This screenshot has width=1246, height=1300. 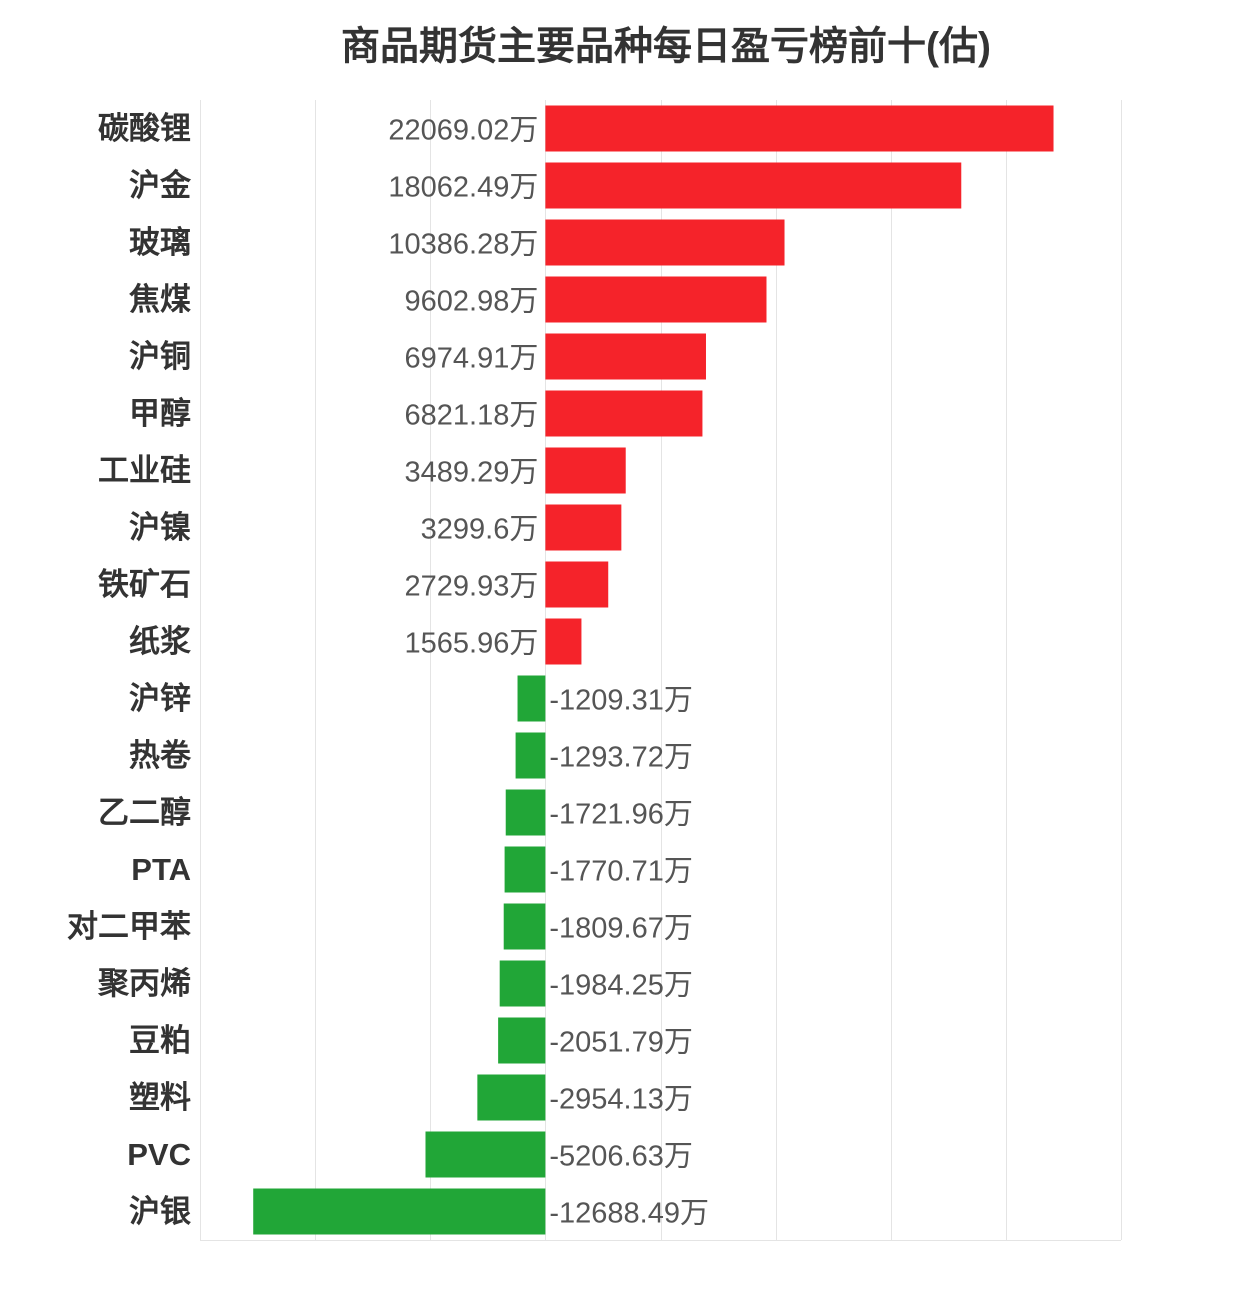 I want to click on value-label: -2051.79万, so click(x=621, y=1043).